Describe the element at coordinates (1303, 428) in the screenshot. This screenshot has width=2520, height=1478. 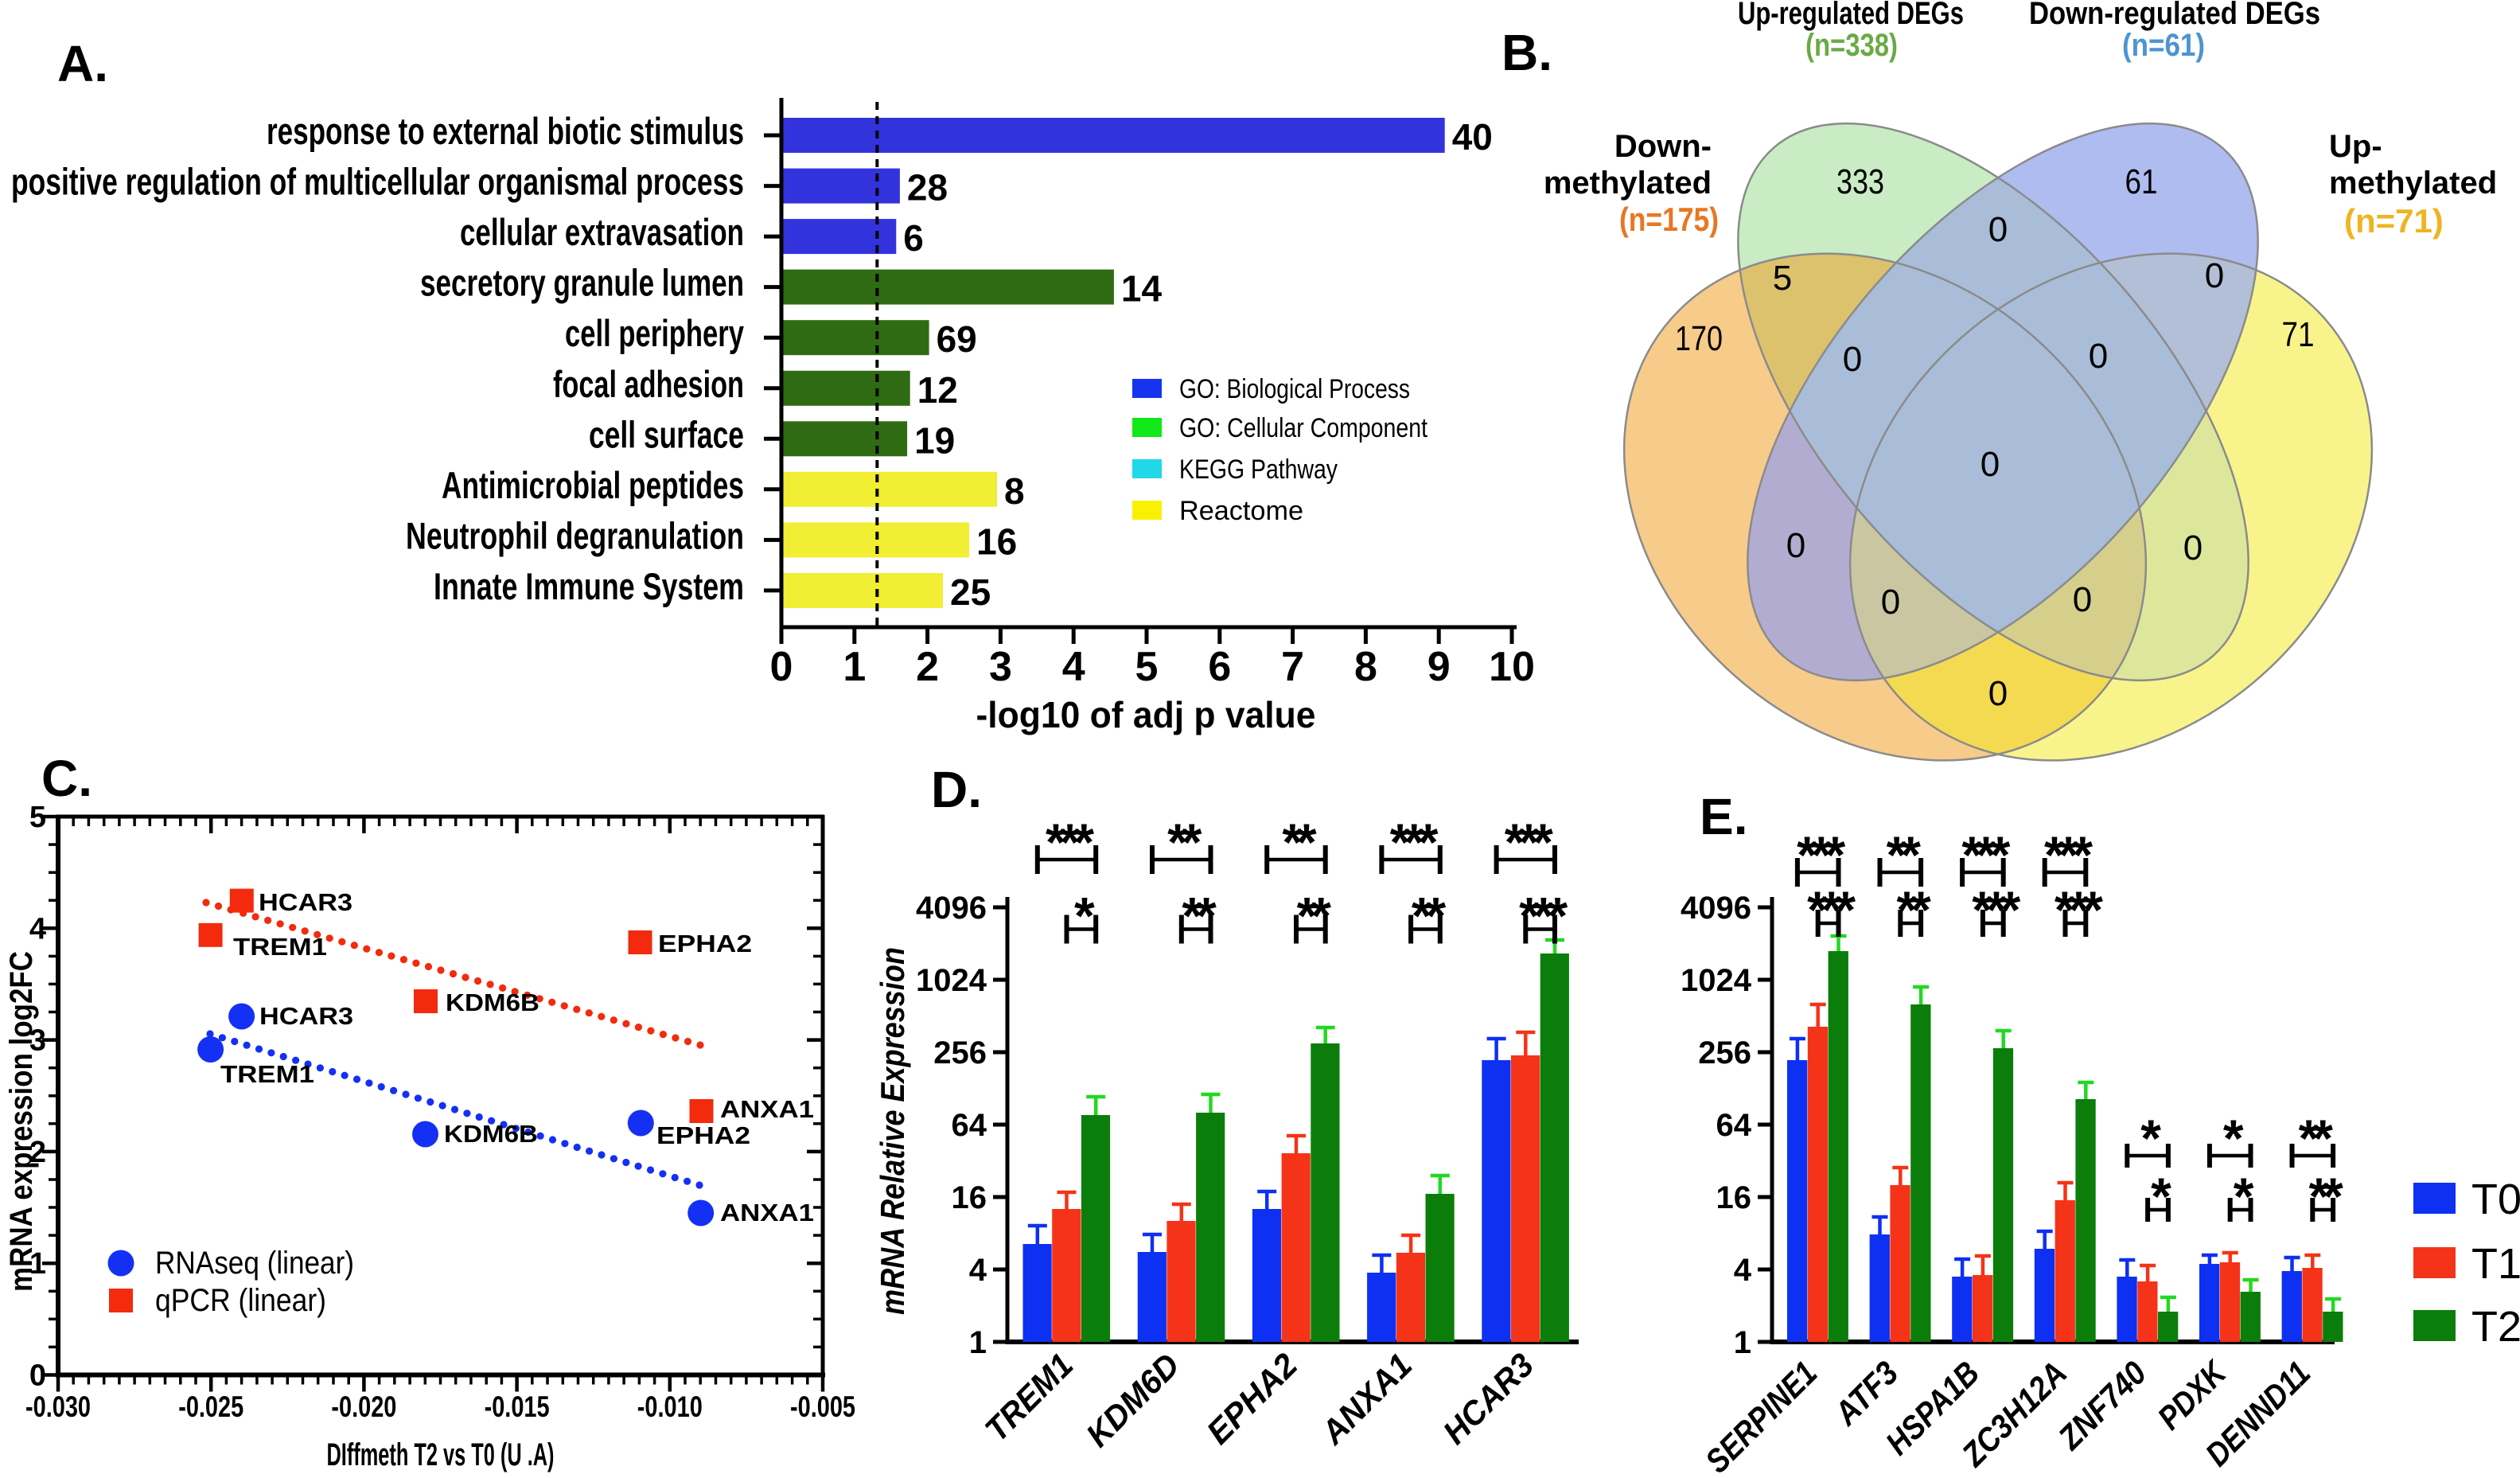
I see `svg-text: GO: Cellular Component` at that location.